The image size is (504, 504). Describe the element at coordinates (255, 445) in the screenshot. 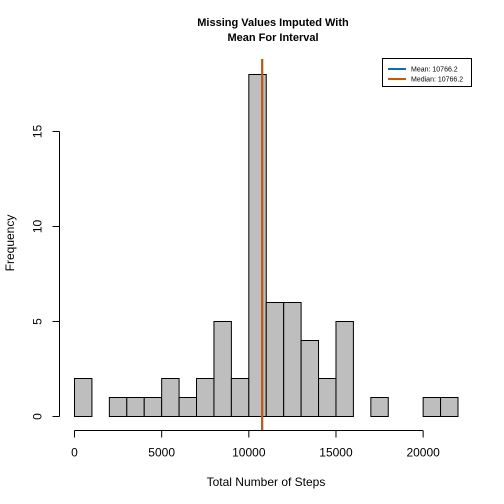

I see `x-axis: 0 5000 10000 15000 20000` at that location.